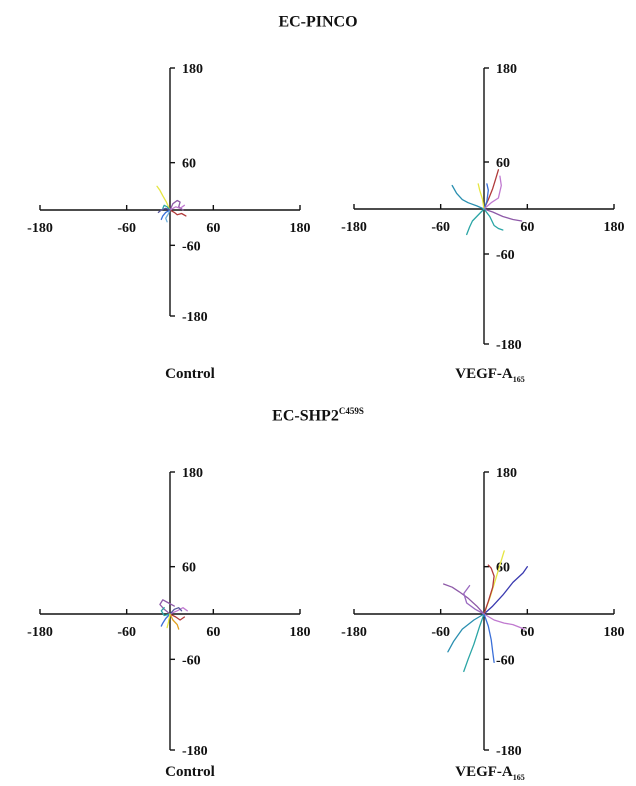 This screenshot has height=786, width=636. Describe the element at coordinates (490, 773) in the screenshot. I see `caption-shp2-vegf: VEGF-A165` at that location.